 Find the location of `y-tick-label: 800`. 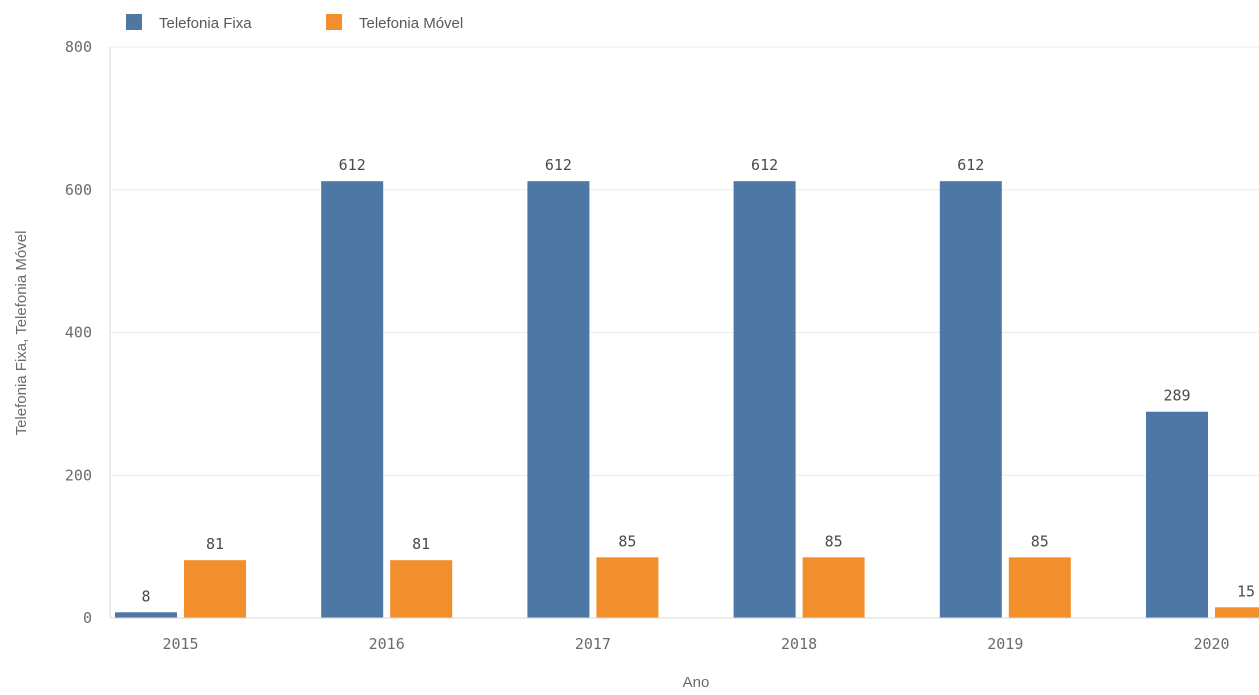

y-tick-label: 800 is located at coordinates (78, 47).